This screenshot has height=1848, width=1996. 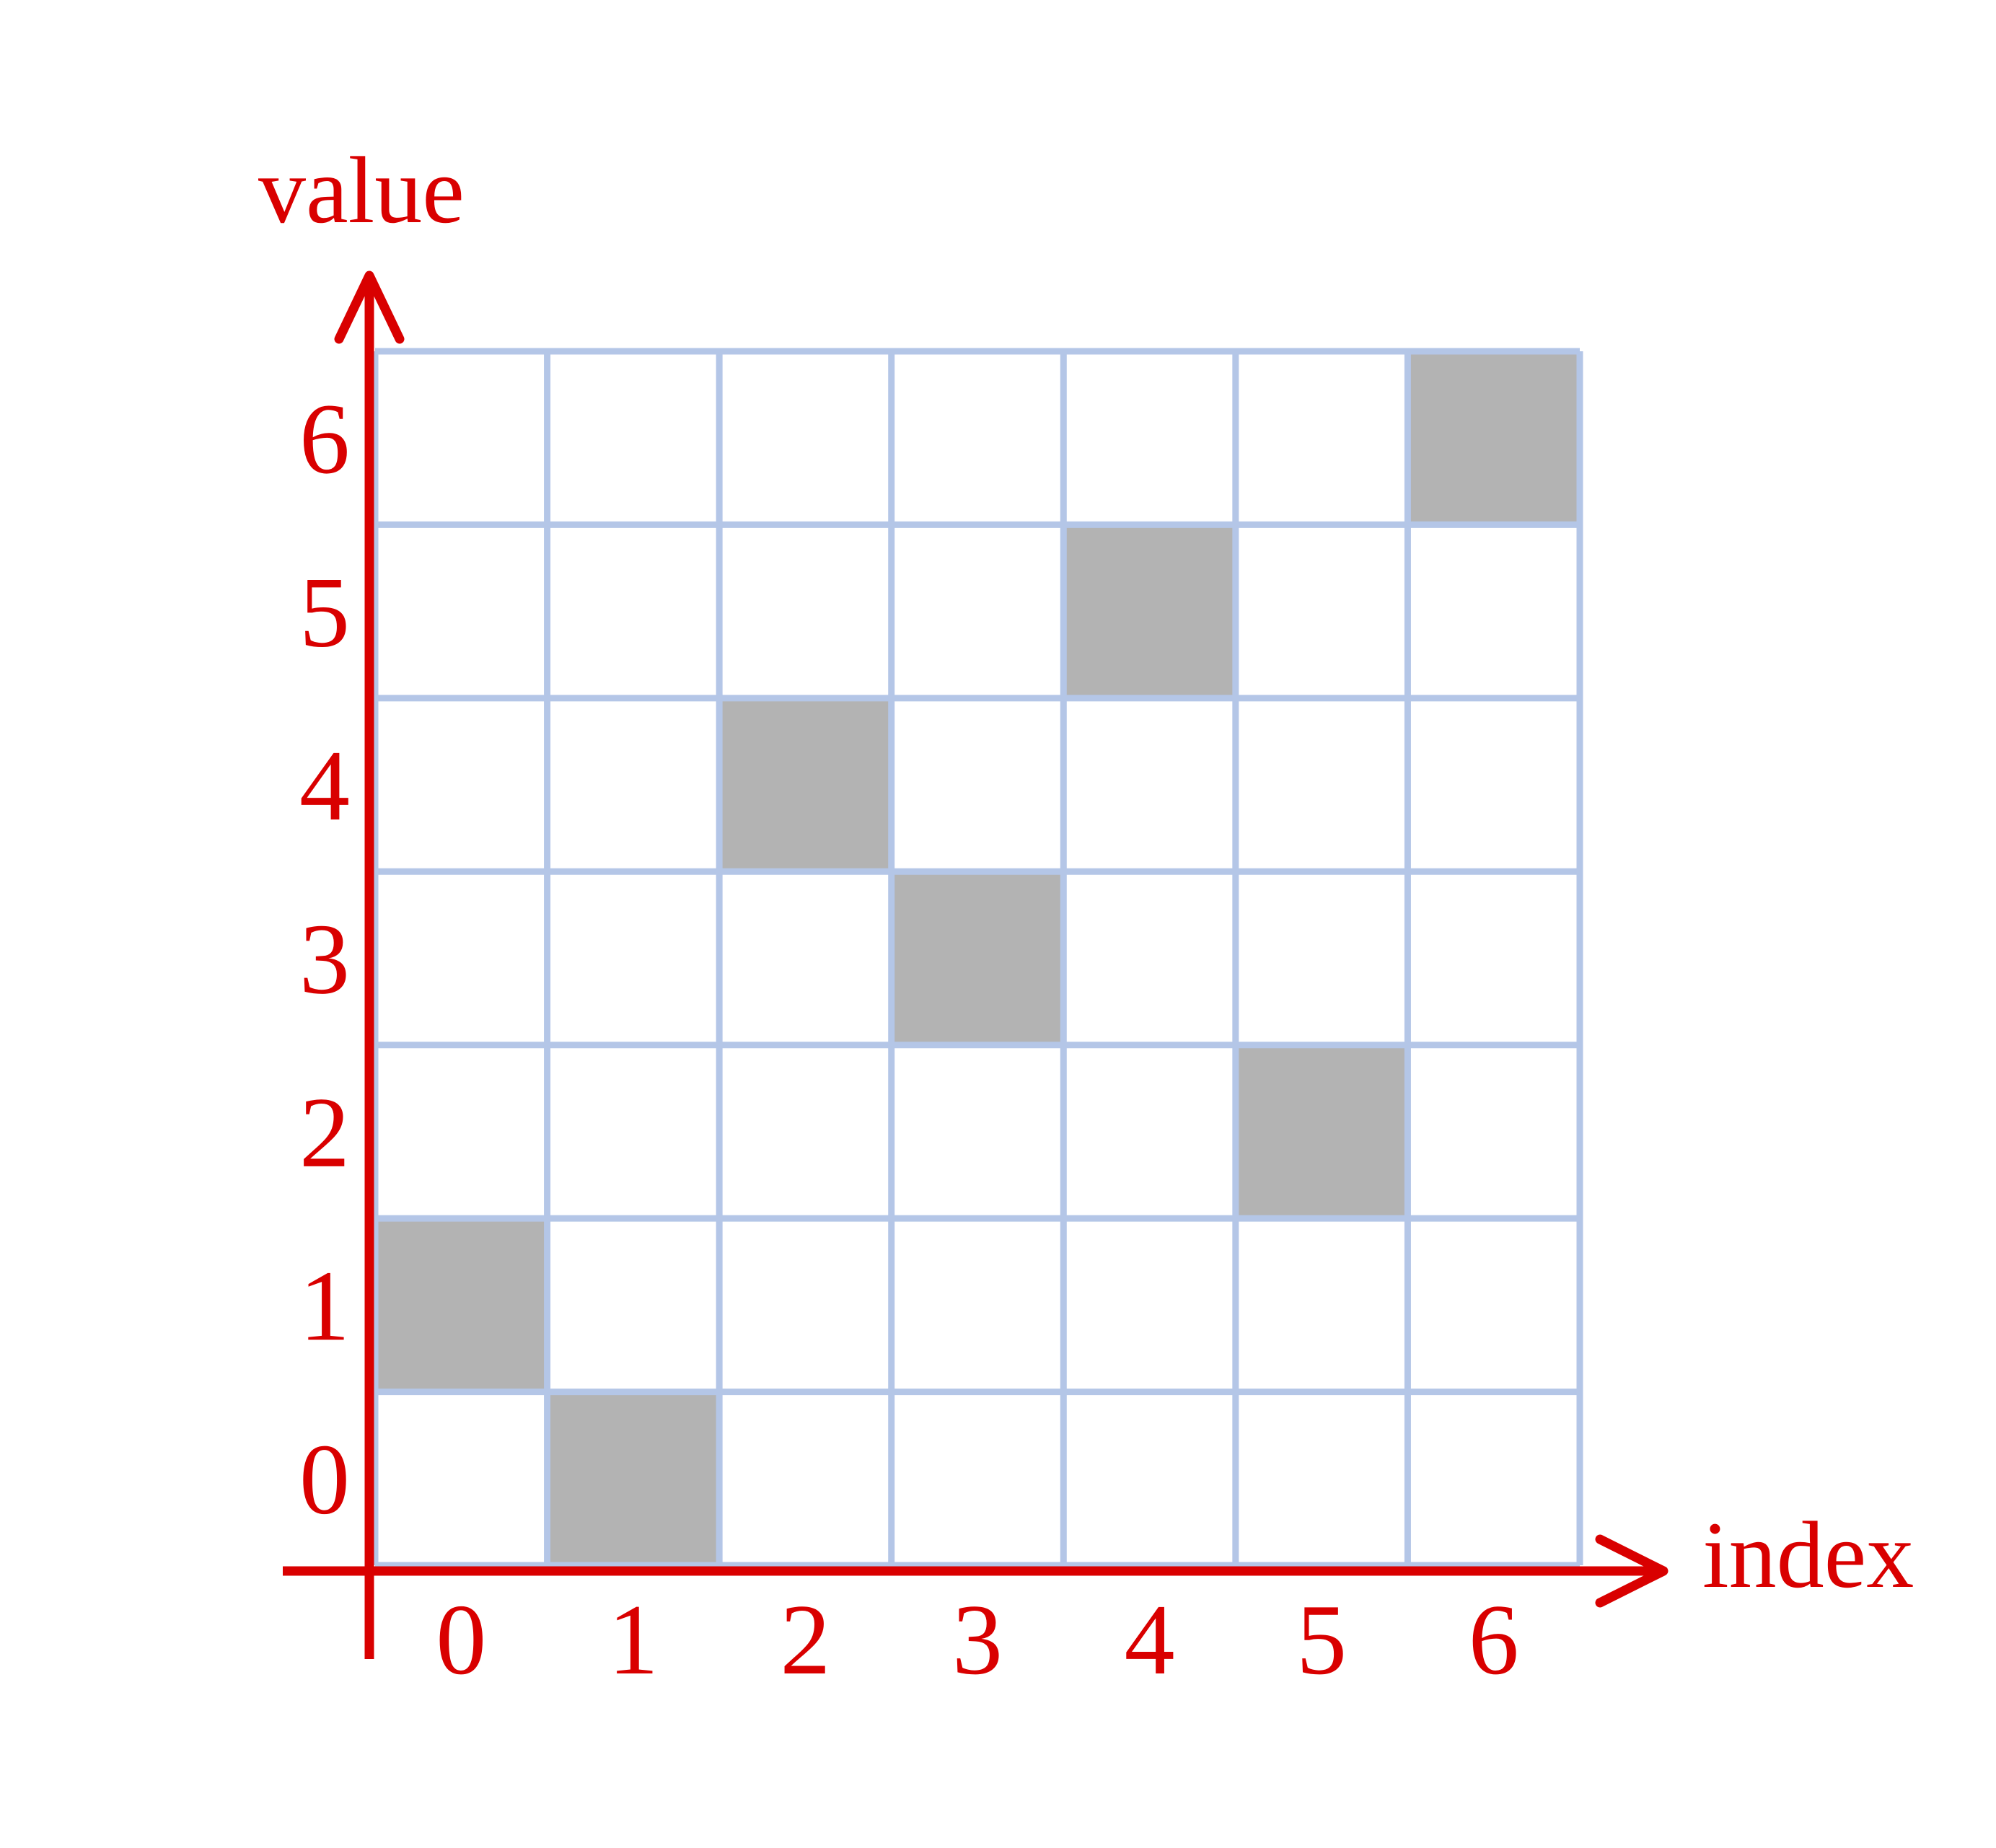 What do you see at coordinates (324, 1306) in the screenshot?
I see `y-tick-label: 1` at bounding box center [324, 1306].